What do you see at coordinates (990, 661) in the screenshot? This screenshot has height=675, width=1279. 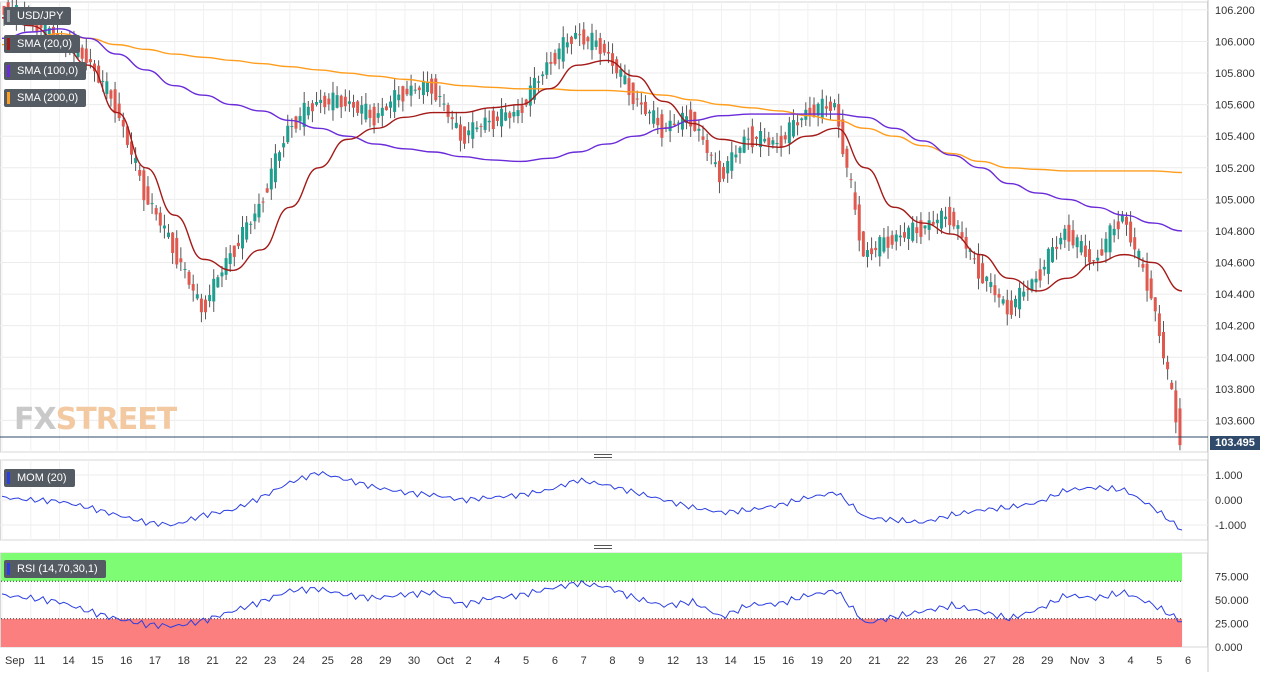 I see `date-tick-label: 27` at bounding box center [990, 661].